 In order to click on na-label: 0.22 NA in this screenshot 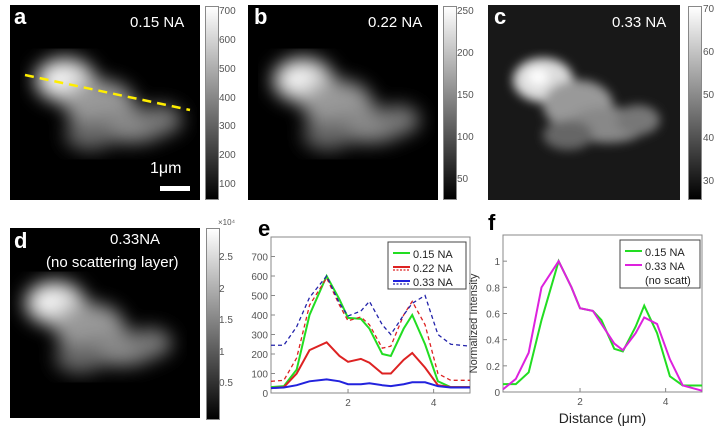, I will do `click(395, 22)`.